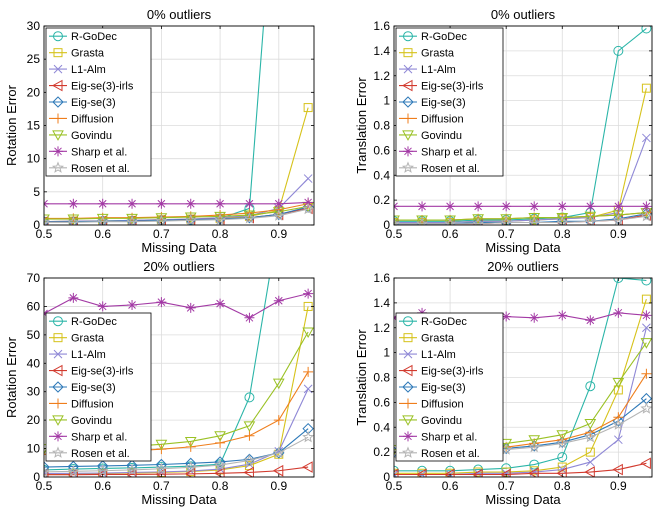 The height and width of the screenshot is (508, 656). What do you see at coordinates (381, 328) in the screenshot?
I see `y-tick-label: 1.2` at bounding box center [381, 328].